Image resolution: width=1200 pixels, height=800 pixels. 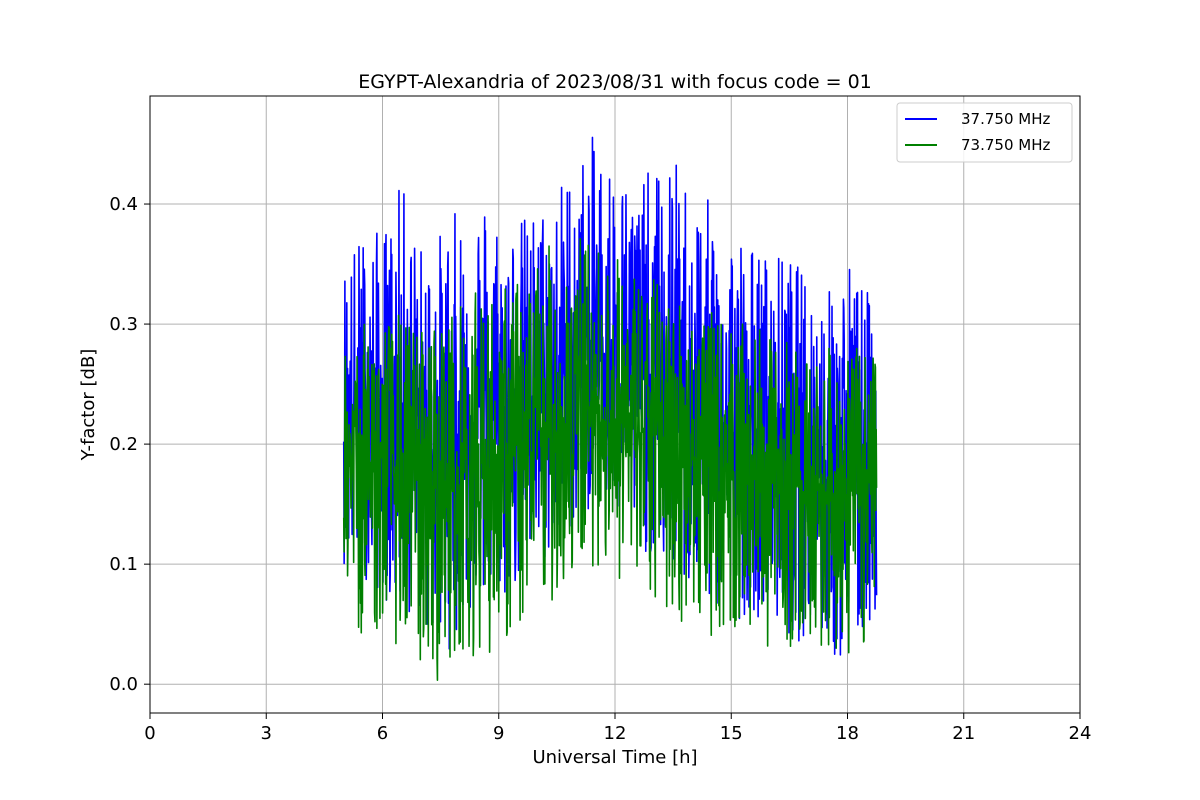 I want to click on legend: 37.750 MHz 73.750 MHz, so click(x=984, y=132).